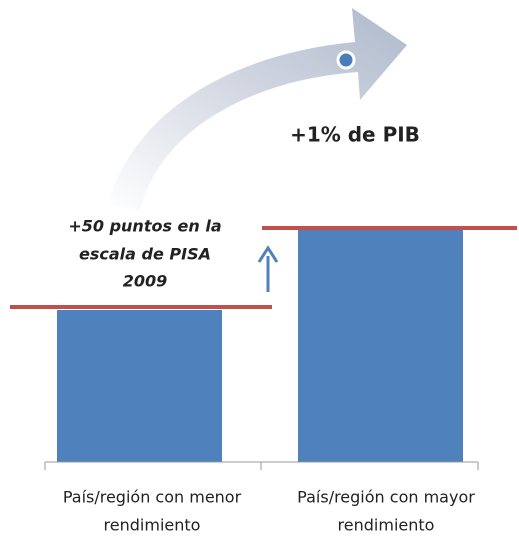 This screenshot has height=538, width=519. Describe the element at coordinates (145, 254) in the screenshot. I see `pisa-label-line: escala de PISA` at that location.